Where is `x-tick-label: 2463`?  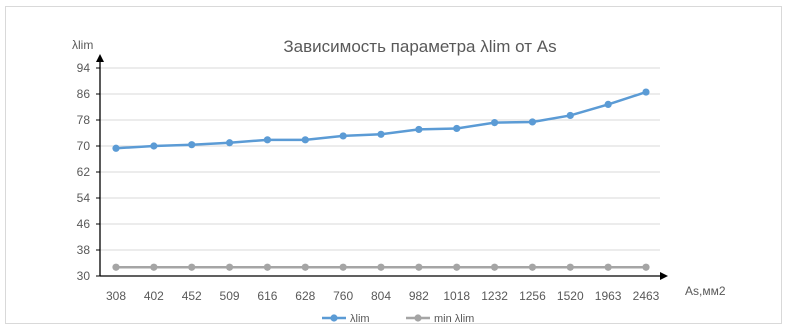
x-tick-label: 2463 is located at coordinates (646, 296).